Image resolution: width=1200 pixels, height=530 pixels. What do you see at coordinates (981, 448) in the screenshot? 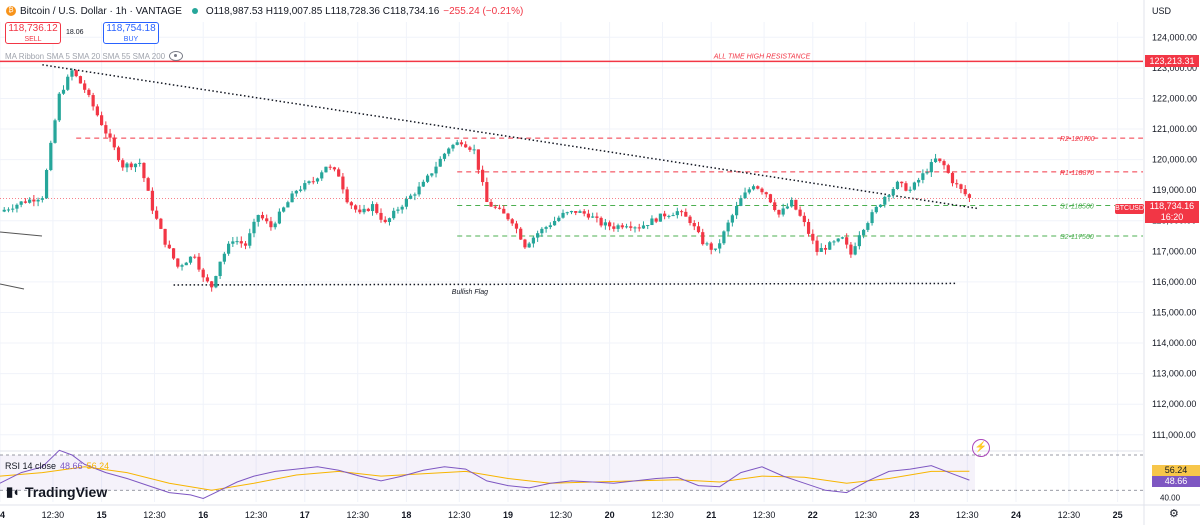
I see `lightning-icon: ⚡` at bounding box center [981, 448].